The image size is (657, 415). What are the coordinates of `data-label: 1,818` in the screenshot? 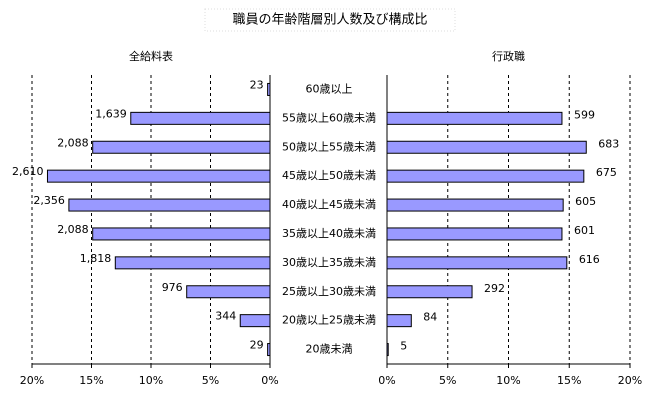 It's located at (96, 258).